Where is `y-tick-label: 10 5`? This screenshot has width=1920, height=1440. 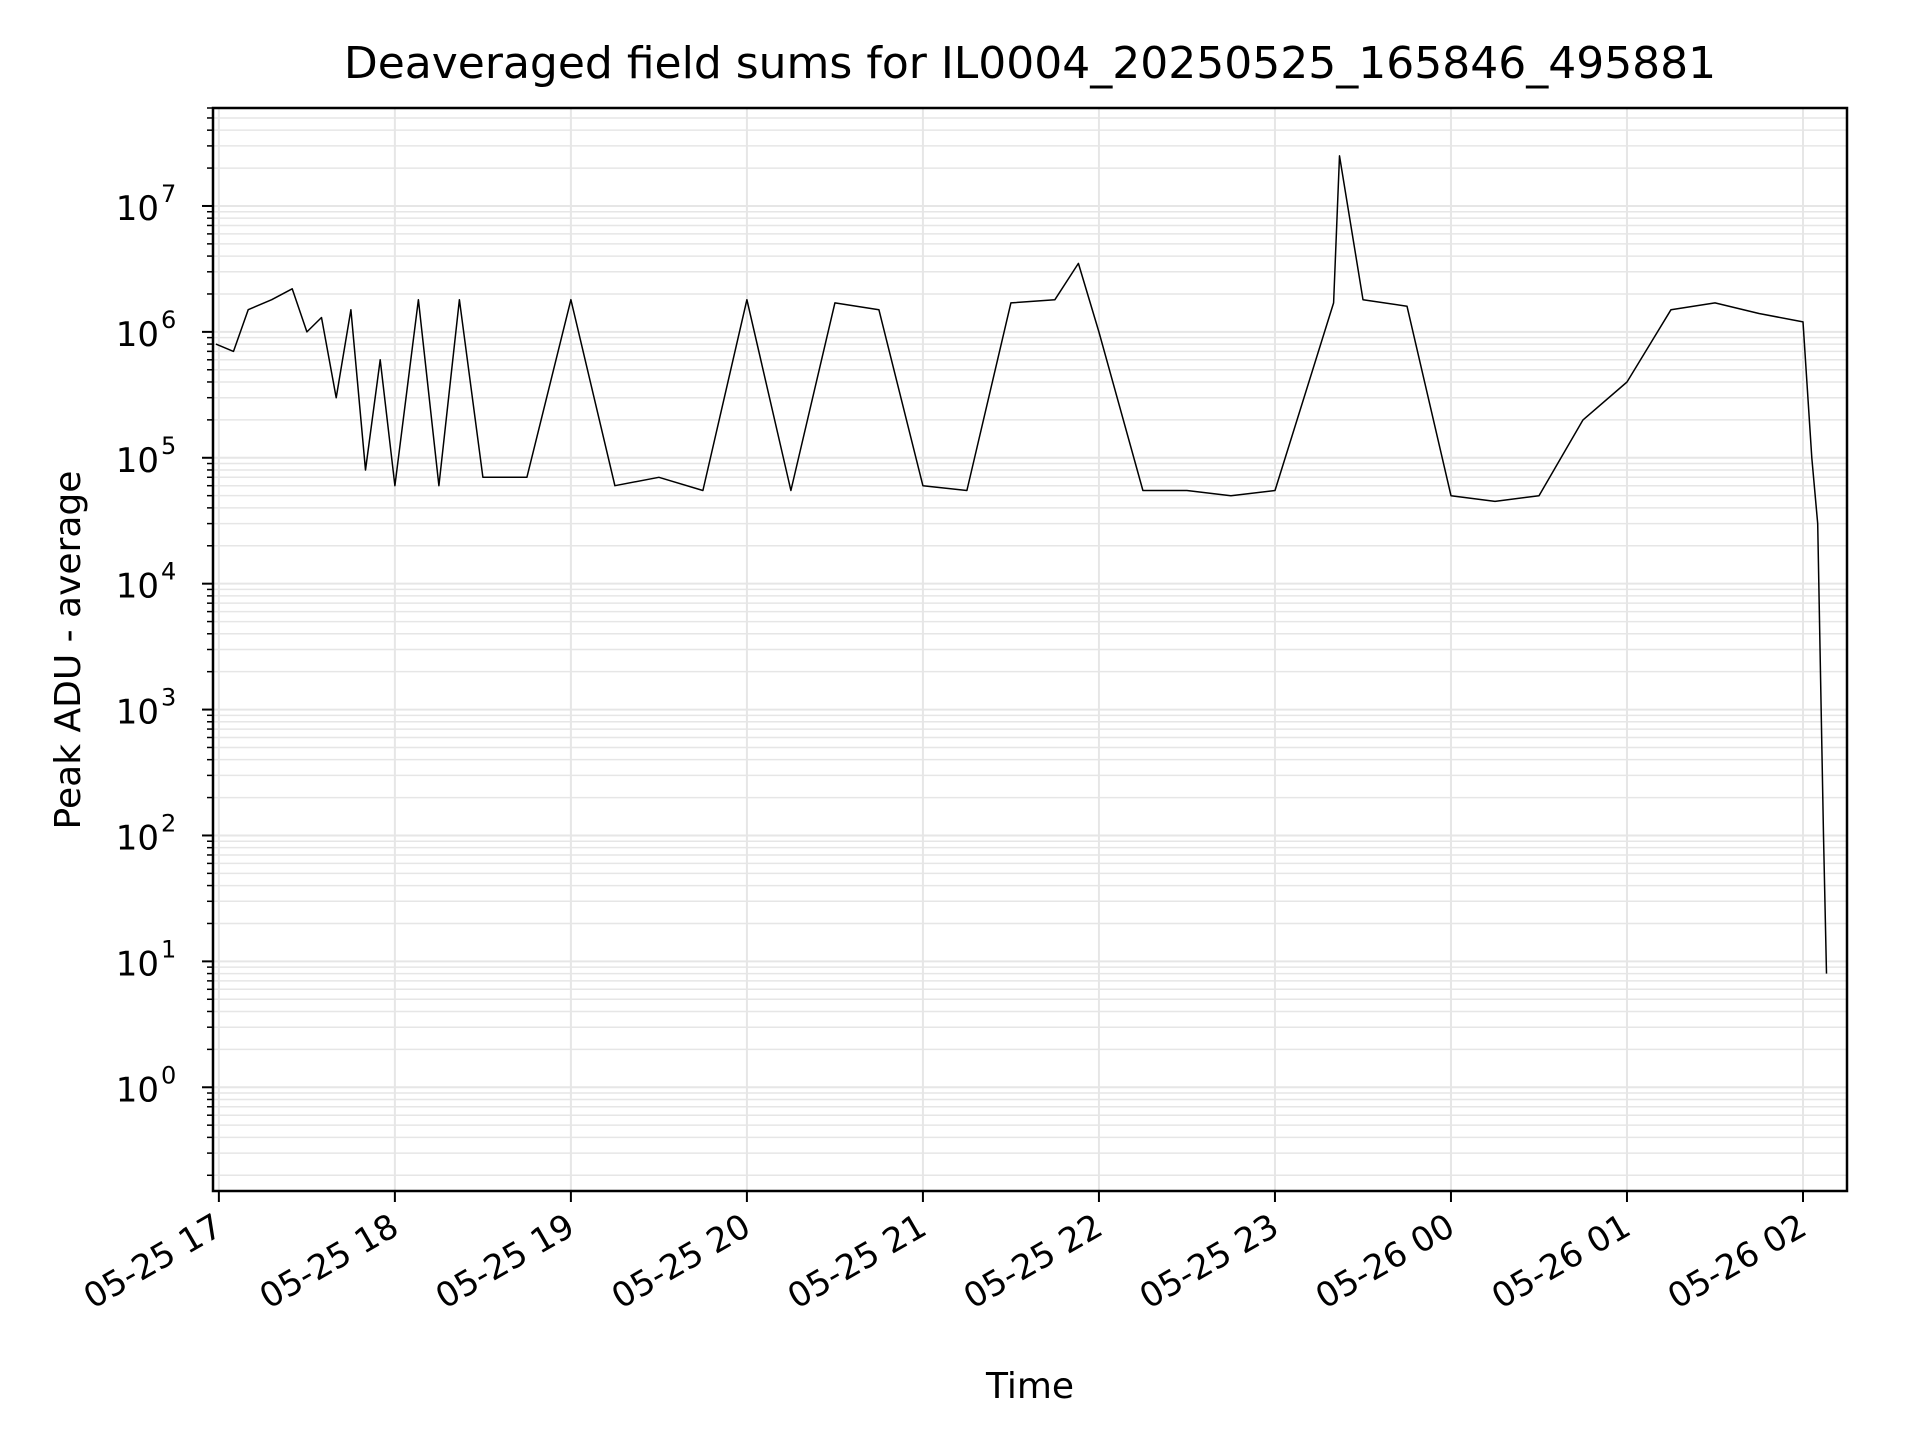
y-tick-label: 10 5 is located at coordinates (146, 456).